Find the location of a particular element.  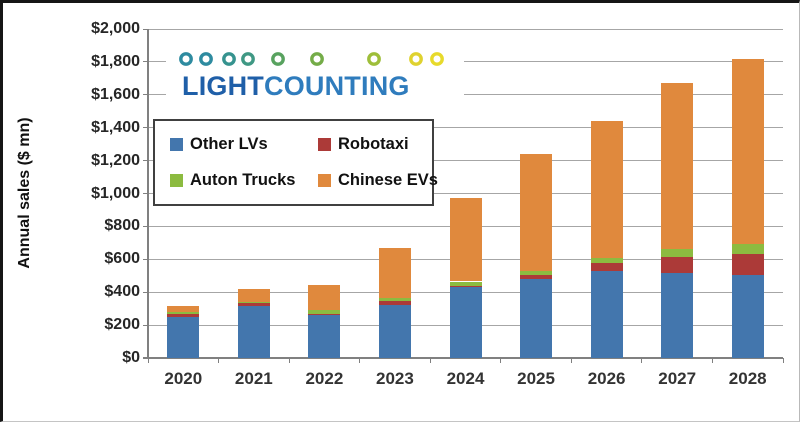

y-tick-label-1800: $1,800 is located at coordinates (115, 61).